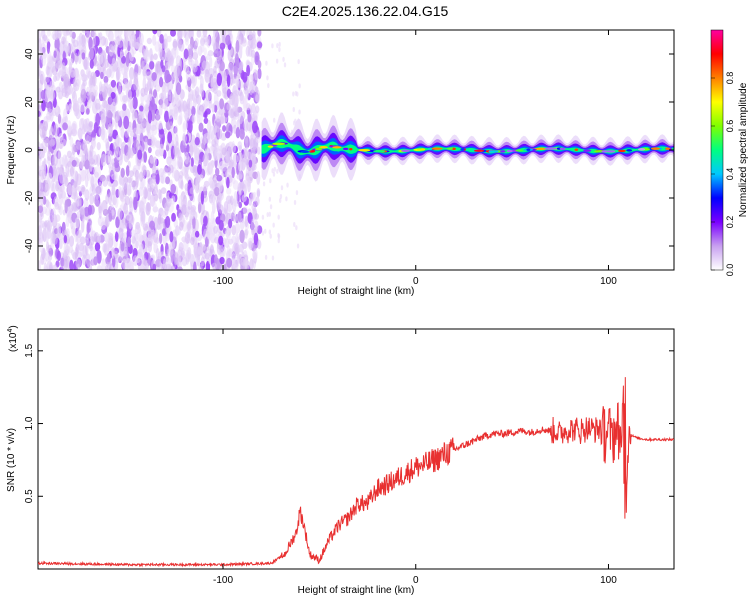 This screenshot has height=605, width=750. I want to click on colorbar-gradient, so click(717, 150).